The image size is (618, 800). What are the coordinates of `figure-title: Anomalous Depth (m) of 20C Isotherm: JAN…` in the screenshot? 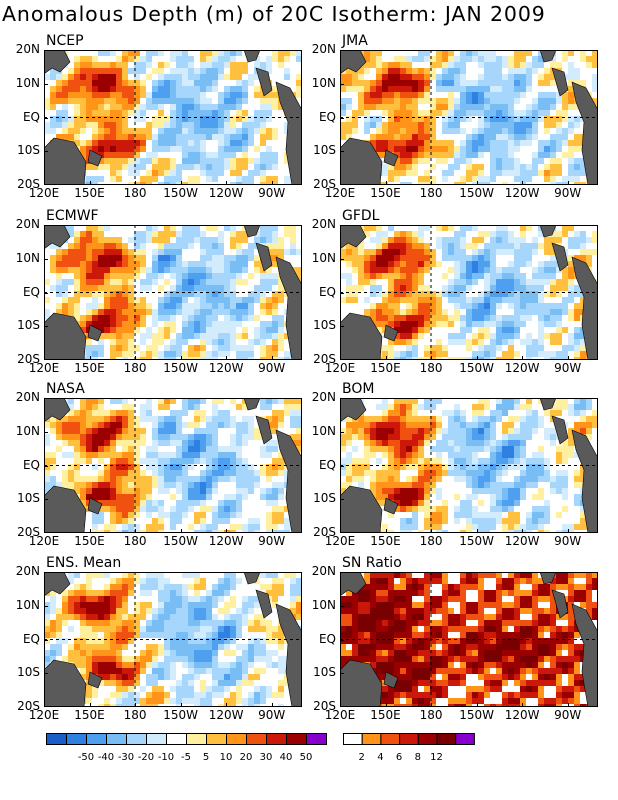 It's located at (274, 14).